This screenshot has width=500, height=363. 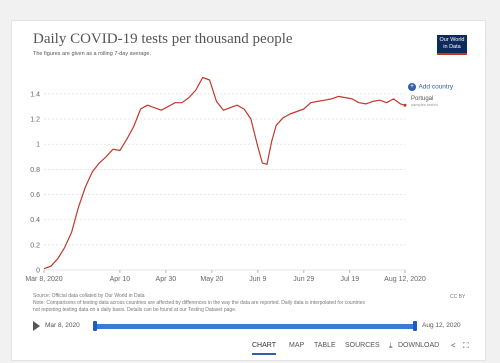 I want to click on y-tick-label: 0.8, so click(x=35, y=170).